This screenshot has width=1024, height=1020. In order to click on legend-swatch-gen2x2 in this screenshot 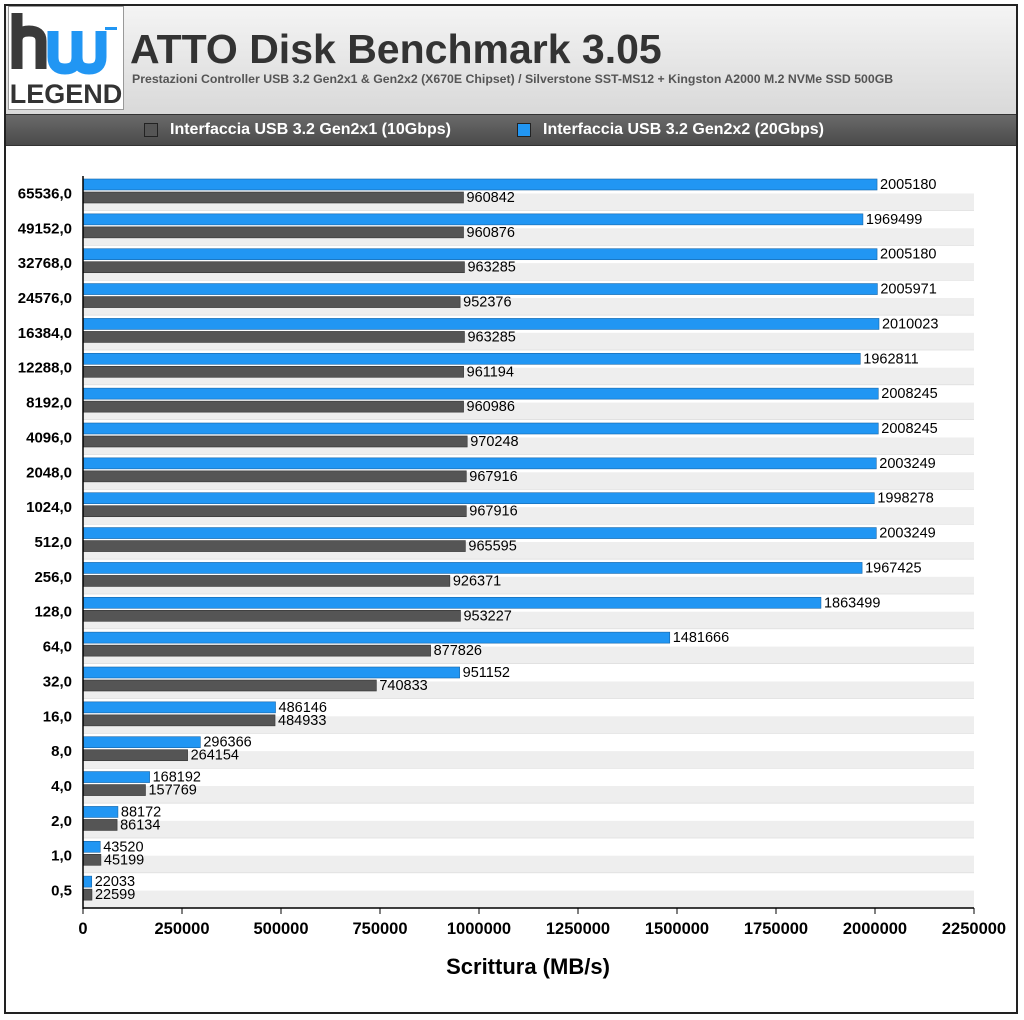, I will do `click(524, 130)`.